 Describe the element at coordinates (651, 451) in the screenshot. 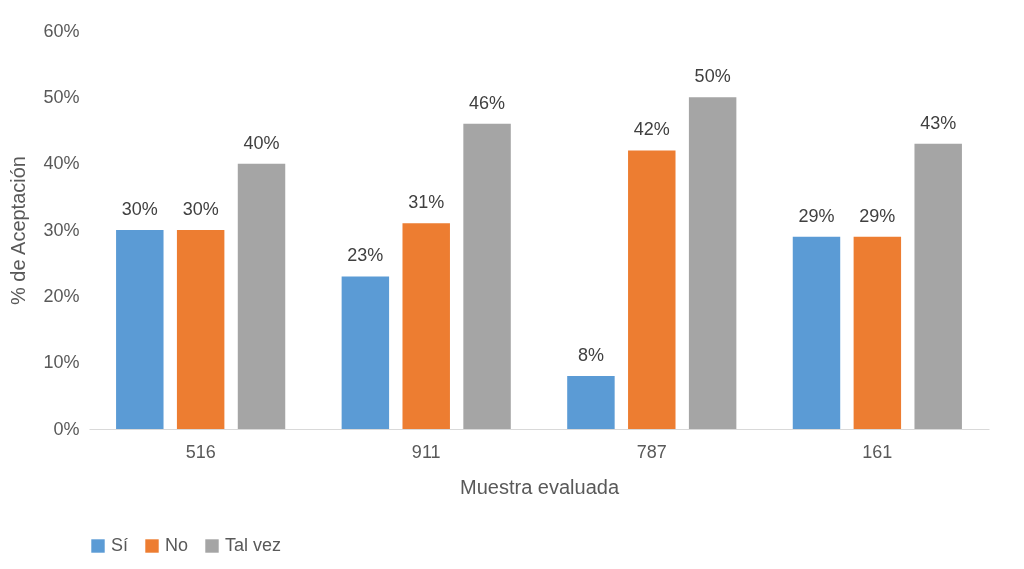

I see `x-tick-label: 787` at that location.